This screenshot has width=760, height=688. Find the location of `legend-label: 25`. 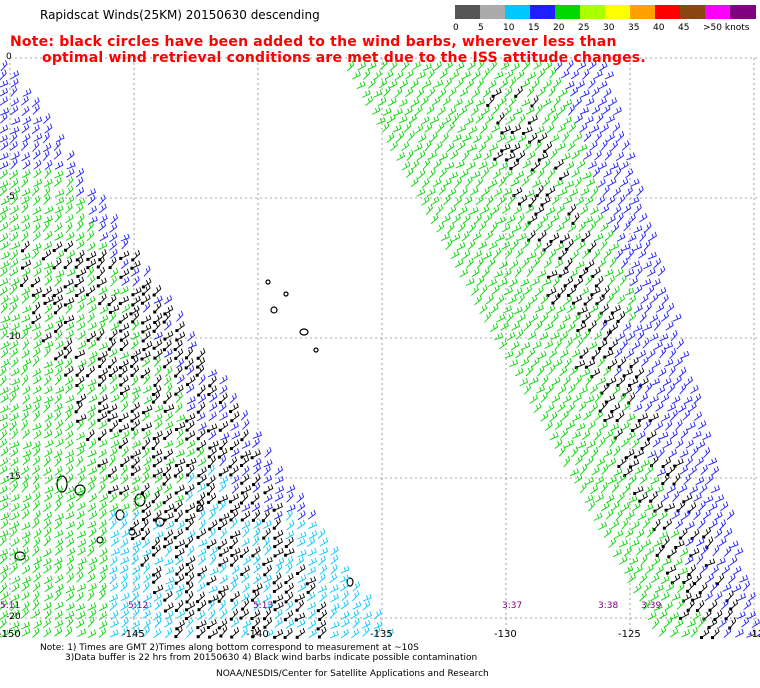

legend-label: 25 is located at coordinates (584, 28).